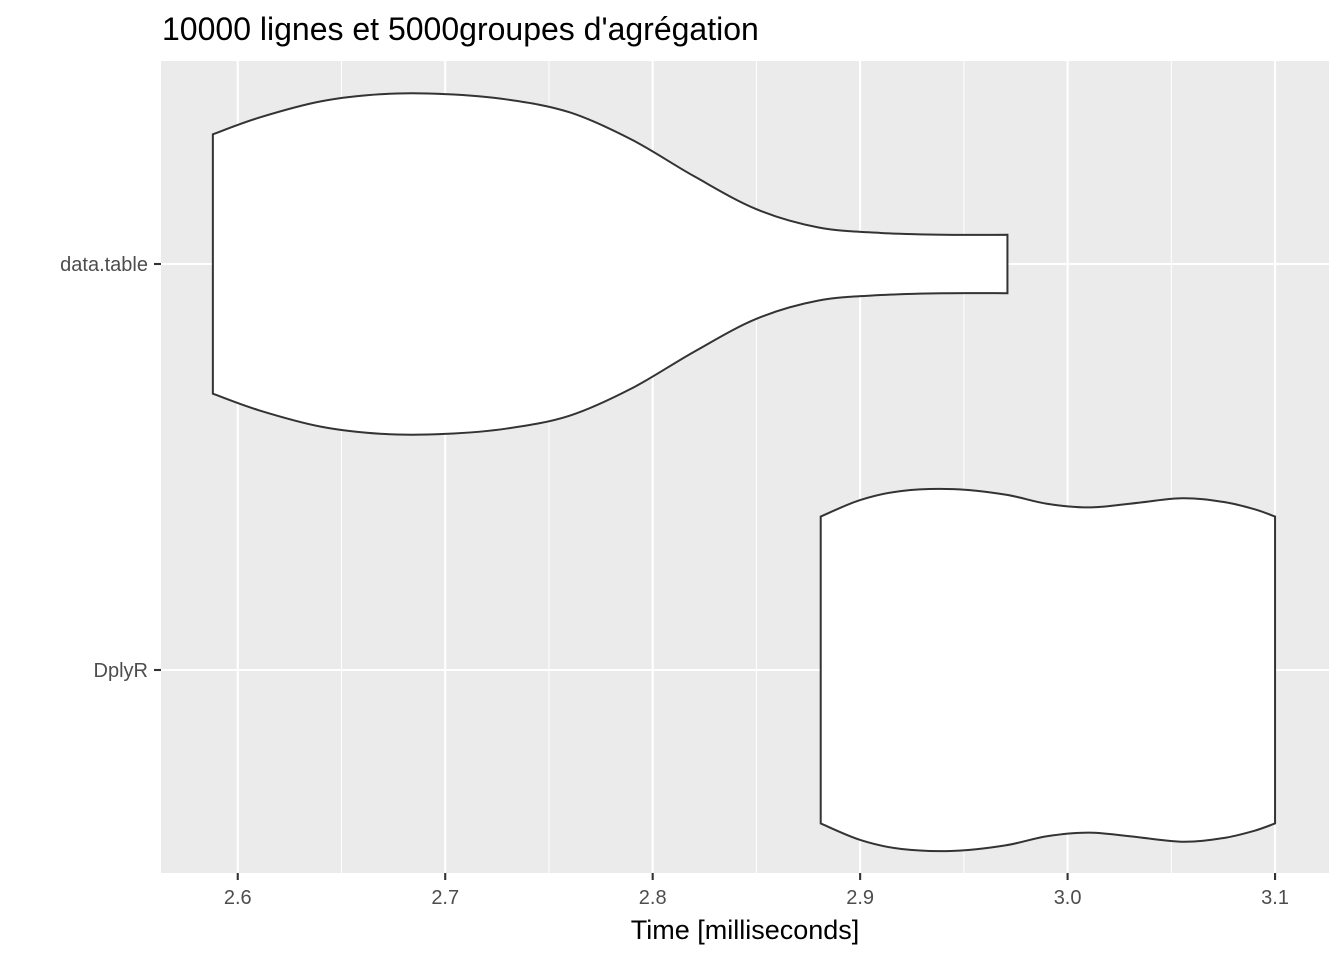  What do you see at coordinates (745, 930) in the screenshot?
I see `x-axis-title: Time [milliseconds]` at bounding box center [745, 930].